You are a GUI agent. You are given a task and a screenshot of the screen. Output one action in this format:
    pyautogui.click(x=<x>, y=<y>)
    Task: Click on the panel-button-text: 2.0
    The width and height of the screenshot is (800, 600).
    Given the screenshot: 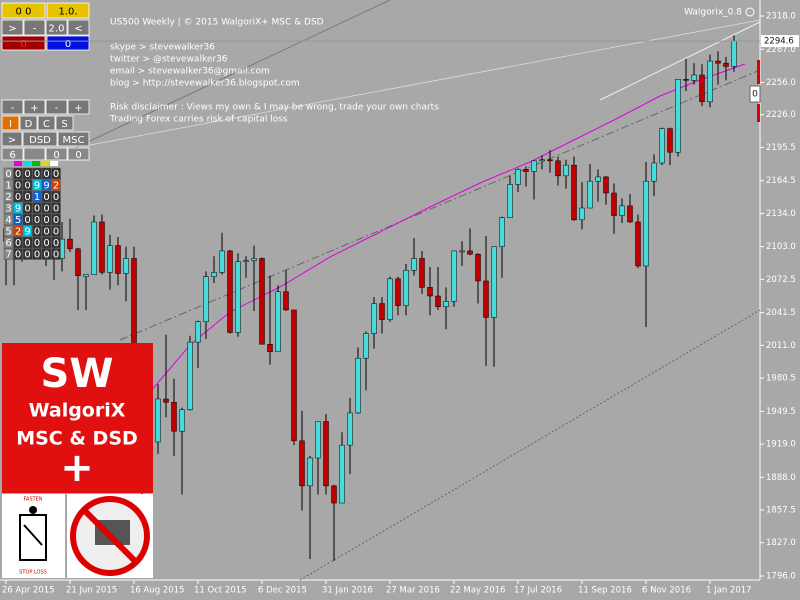 What is the action you would take?
    pyautogui.click(x=57, y=29)
    